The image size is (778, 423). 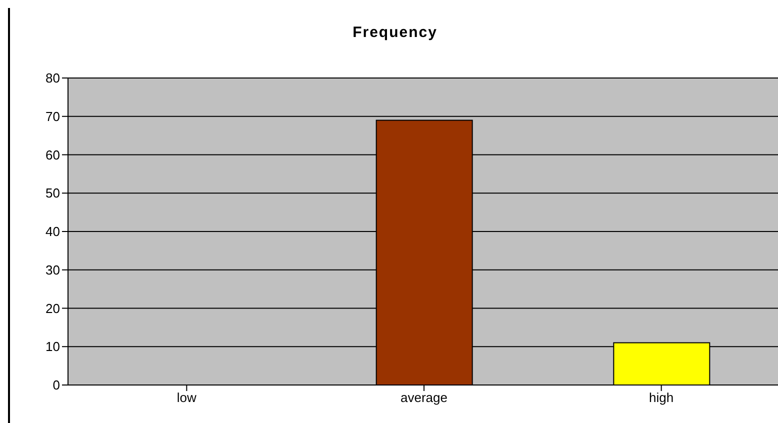 I want to click on y-tick-label: 60, so click(x=53, y=154).